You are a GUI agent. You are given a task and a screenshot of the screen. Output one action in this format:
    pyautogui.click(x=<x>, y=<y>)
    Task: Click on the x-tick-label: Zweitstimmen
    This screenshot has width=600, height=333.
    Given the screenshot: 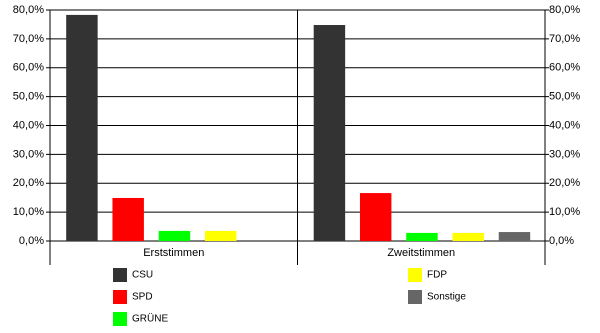 What is the action you would take?
    pyautogui.click(x=421, y=253)
    